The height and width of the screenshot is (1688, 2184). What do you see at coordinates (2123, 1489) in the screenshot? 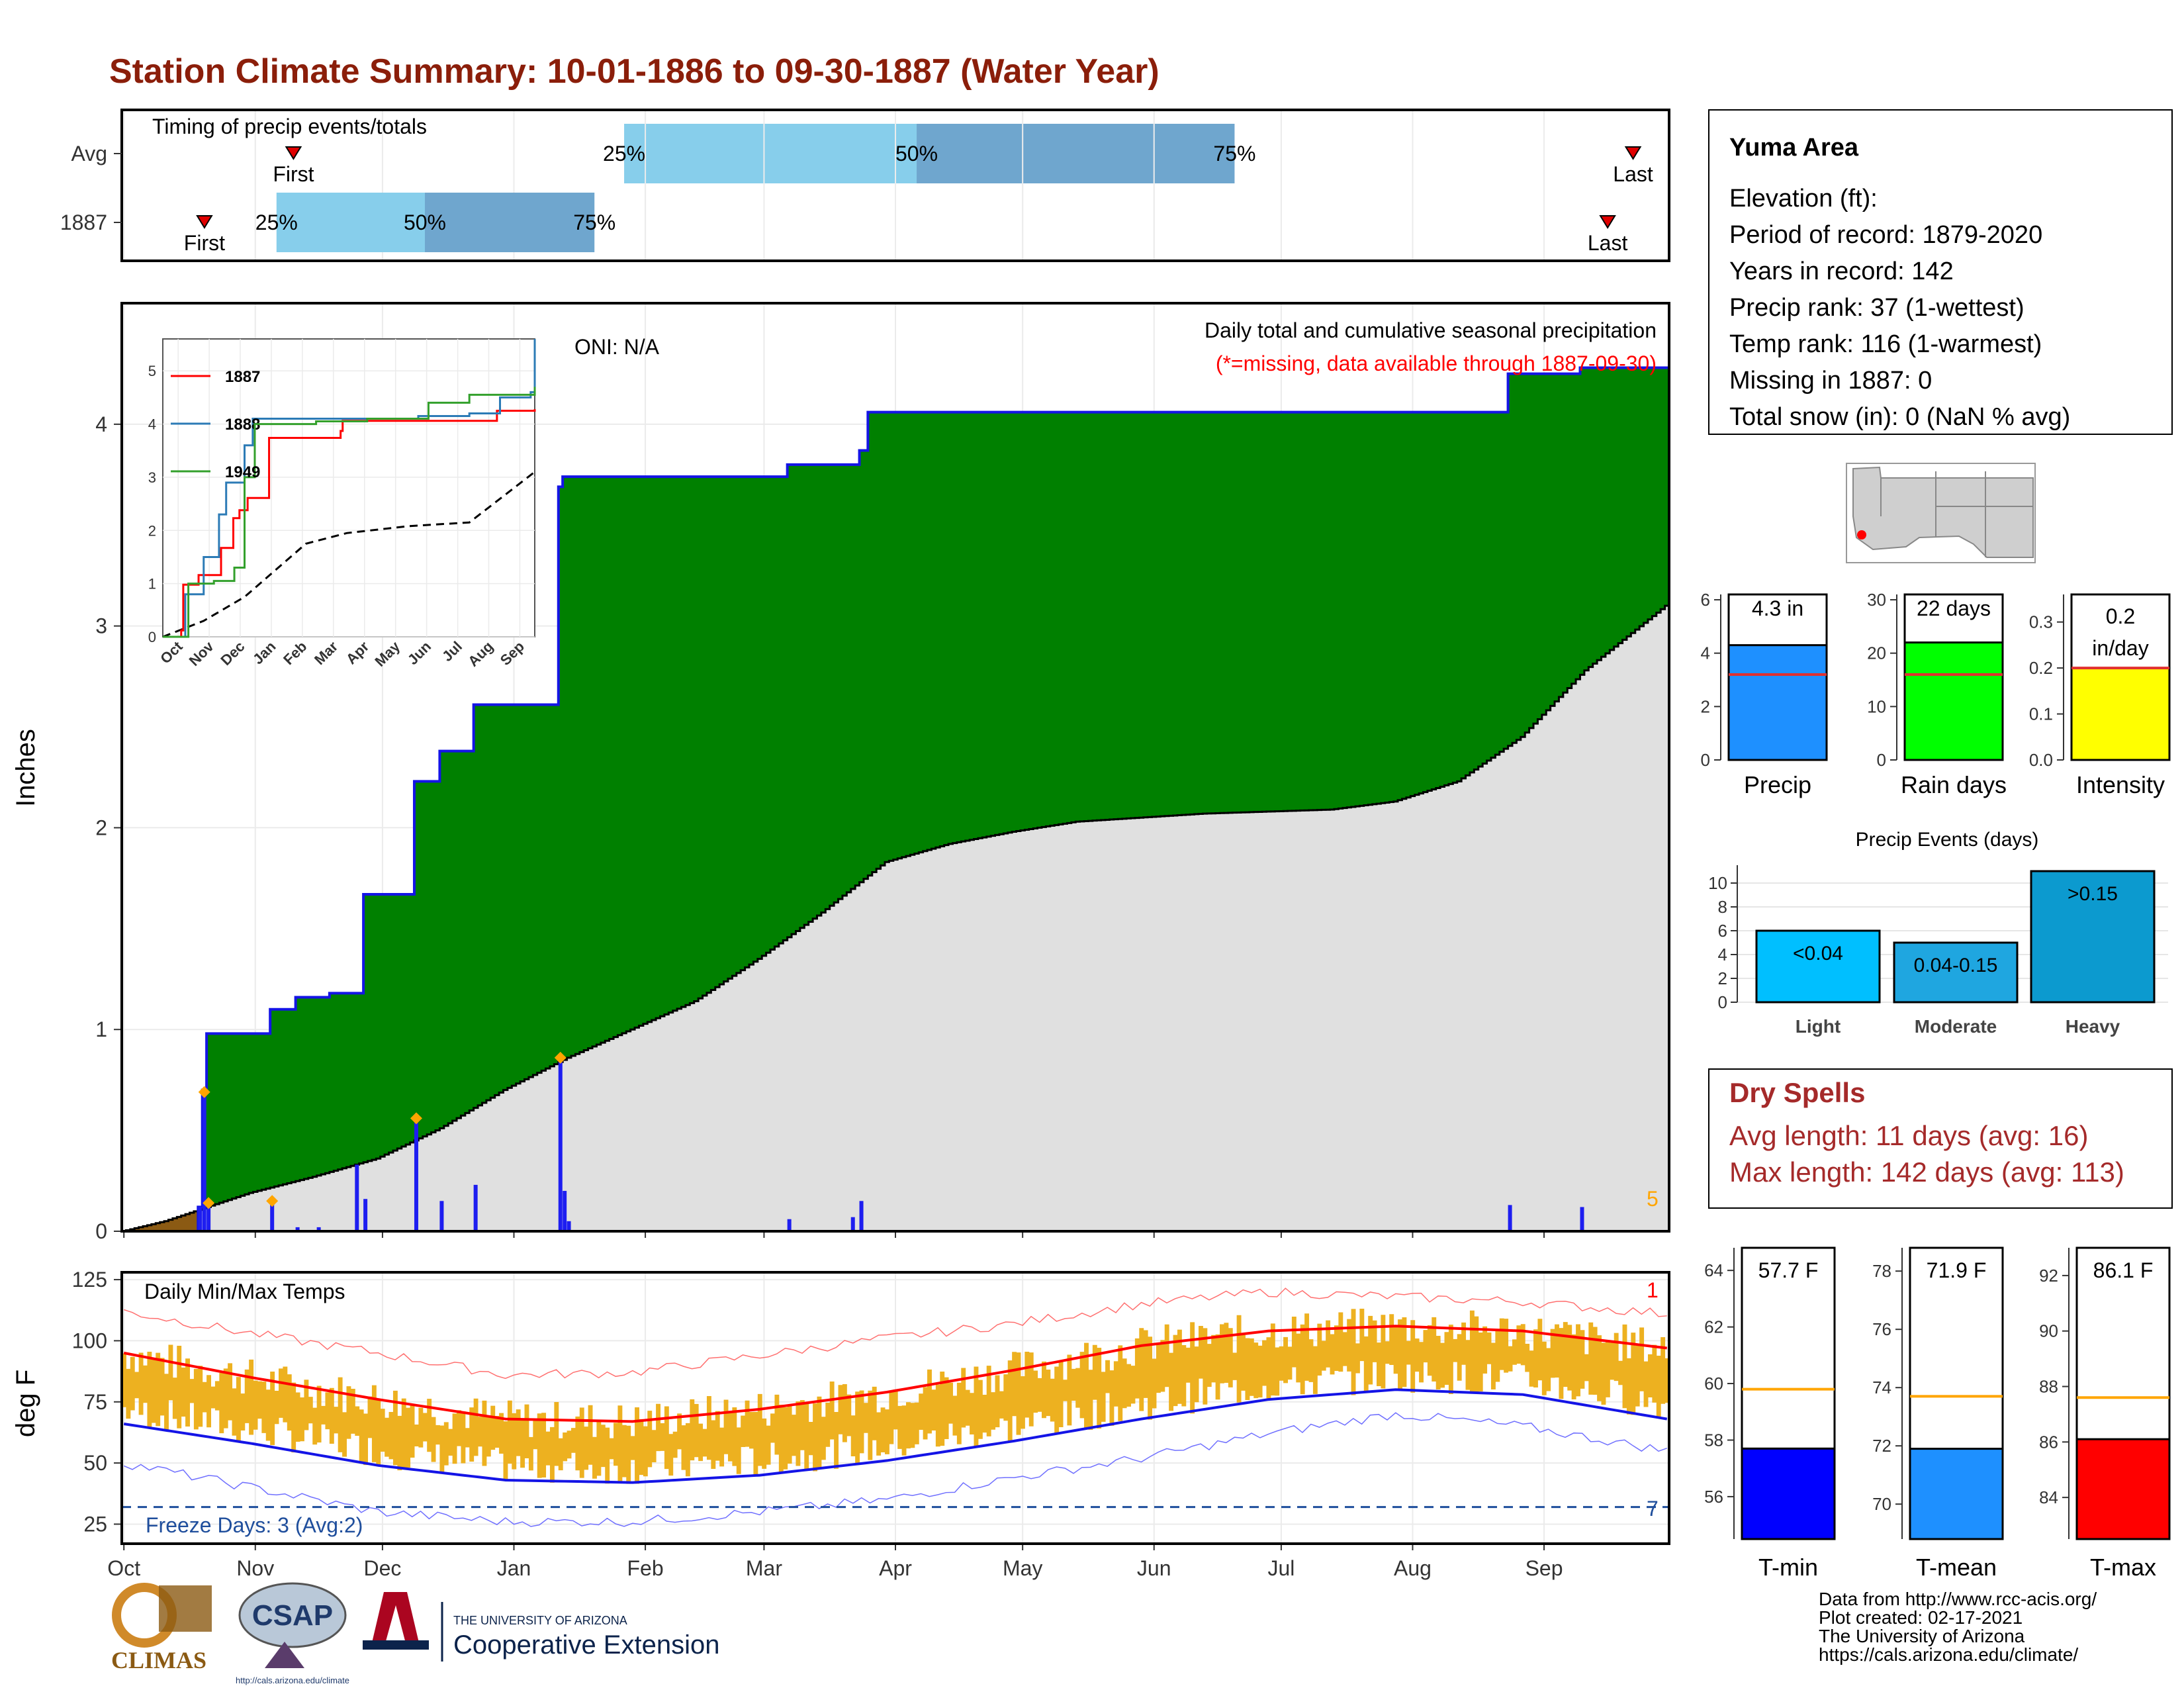
I see `temp-bar` at bounding box center [2123, 1489].